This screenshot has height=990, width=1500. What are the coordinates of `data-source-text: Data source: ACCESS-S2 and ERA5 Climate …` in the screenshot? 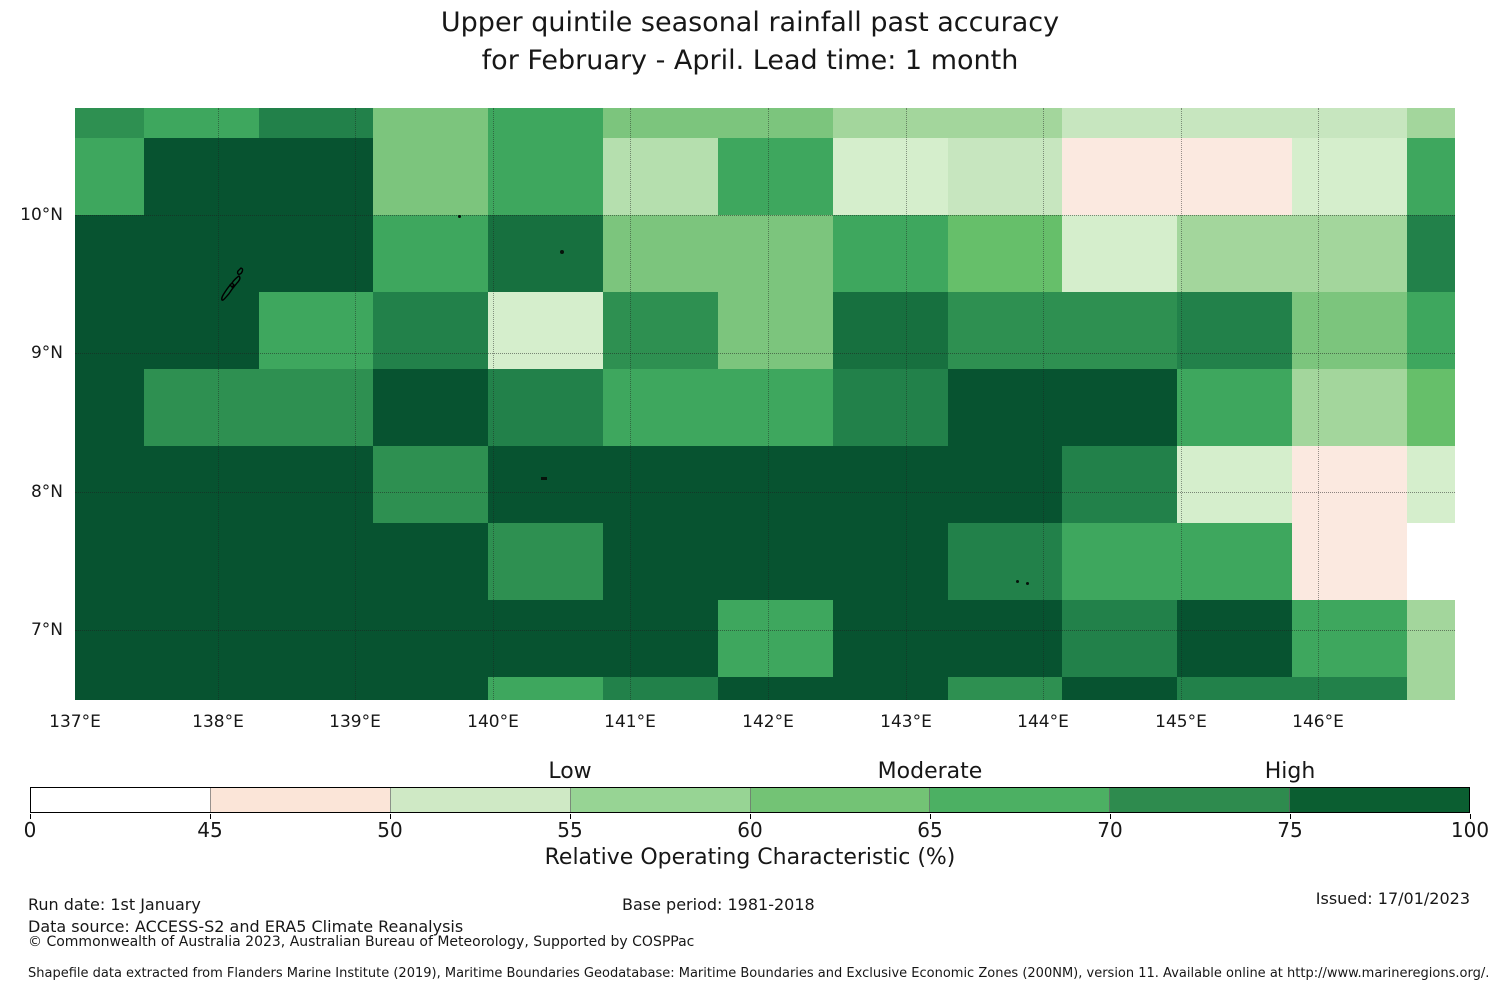 It's located at (246, 926).